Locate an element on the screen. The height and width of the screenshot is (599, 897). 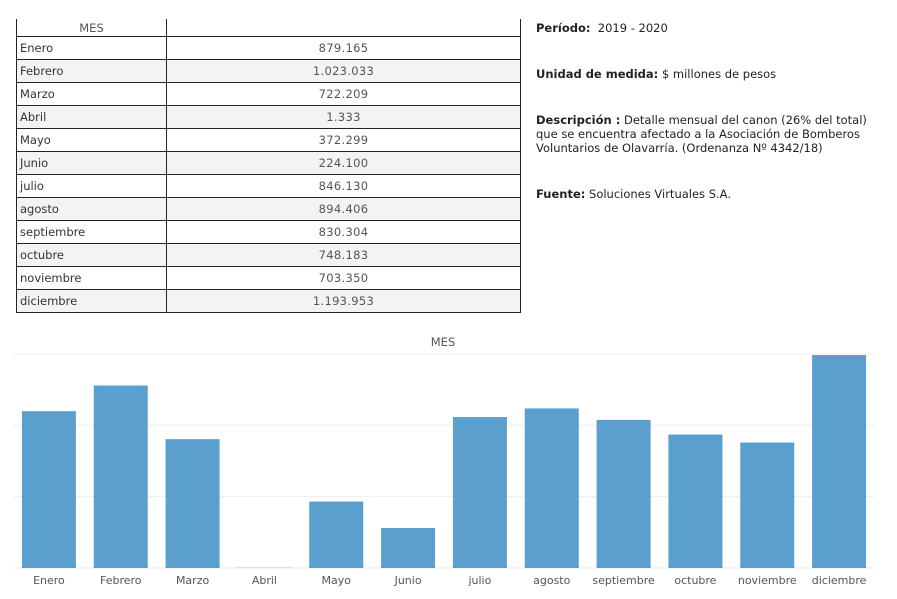
cell-month: Abril is located at coordinates (91, 117).